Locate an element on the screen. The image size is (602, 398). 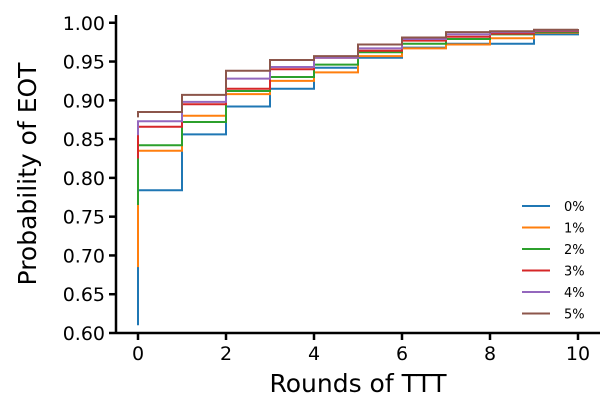
x-tick-label: 6 is located at coordinates (402, 354).